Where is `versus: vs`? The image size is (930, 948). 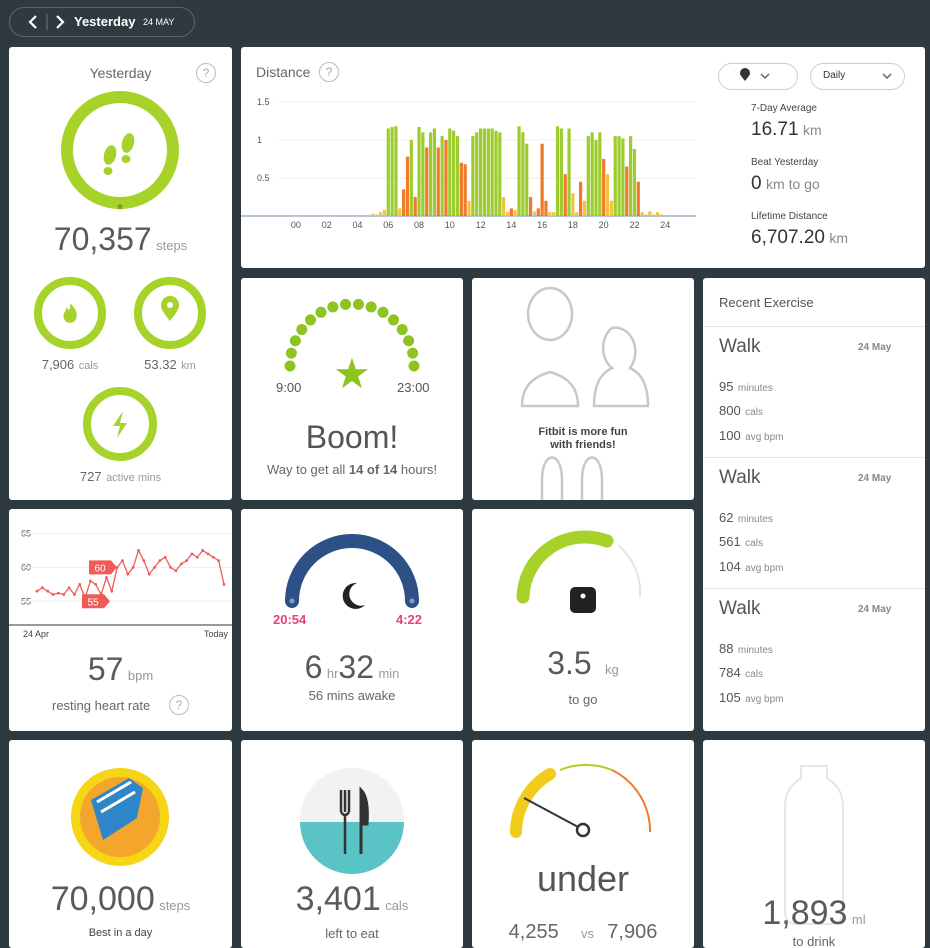 versus: vs is located at coordinates (587, 933).